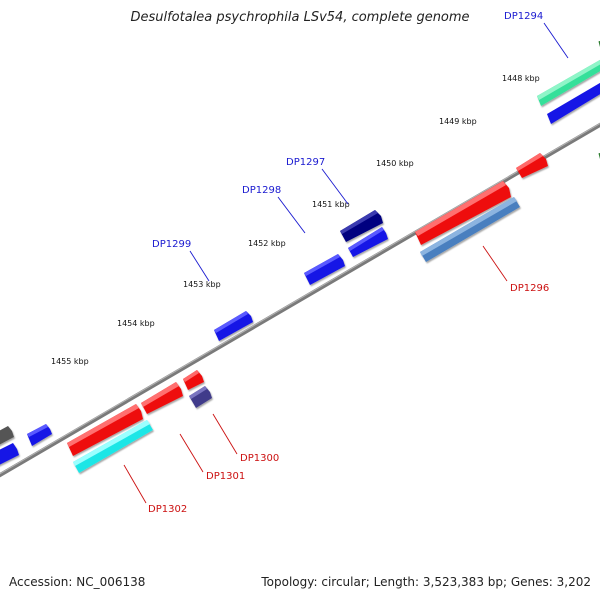 This screenshot has width=600, height=600. What do you see at coordinates (532, 165) in the screenshot?
I see `gene-red-small-top` at bounding box center [532, 165].